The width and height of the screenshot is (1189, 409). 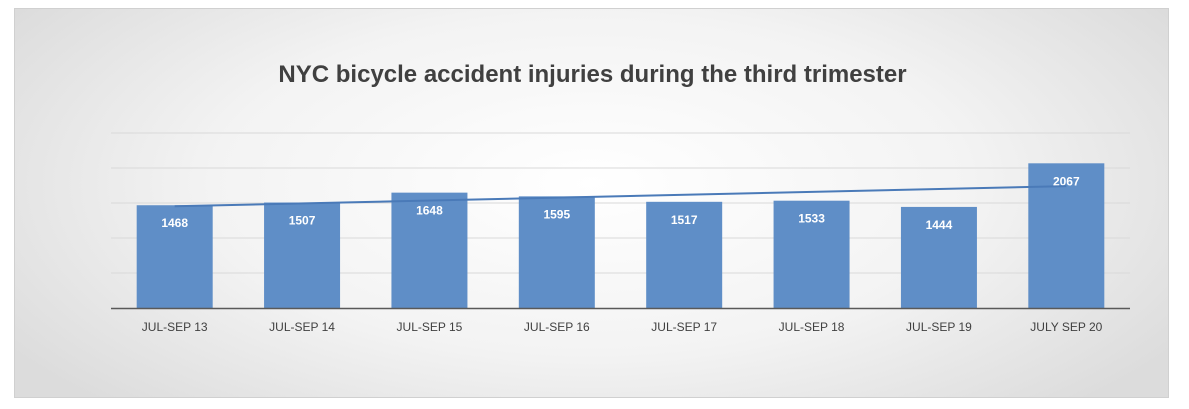 What do you see at coordinates (939, 327) in the screenshot?
I see `x-tick-label: JUL-SEP 19` at bounding box center [939, 327].